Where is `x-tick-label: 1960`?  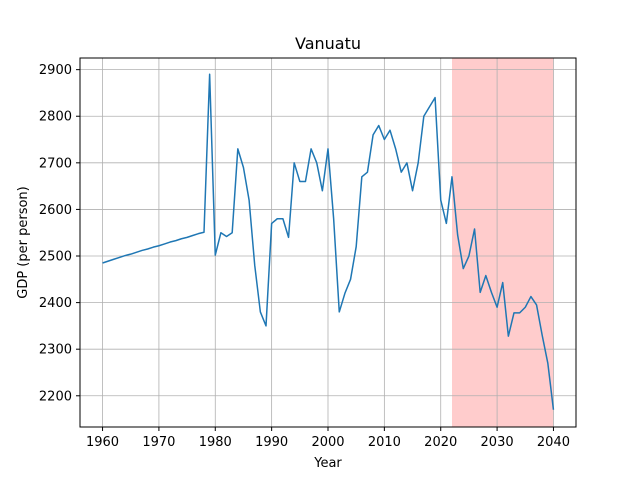
x-tick-label: 1960 is located at coordinates (102, 442).